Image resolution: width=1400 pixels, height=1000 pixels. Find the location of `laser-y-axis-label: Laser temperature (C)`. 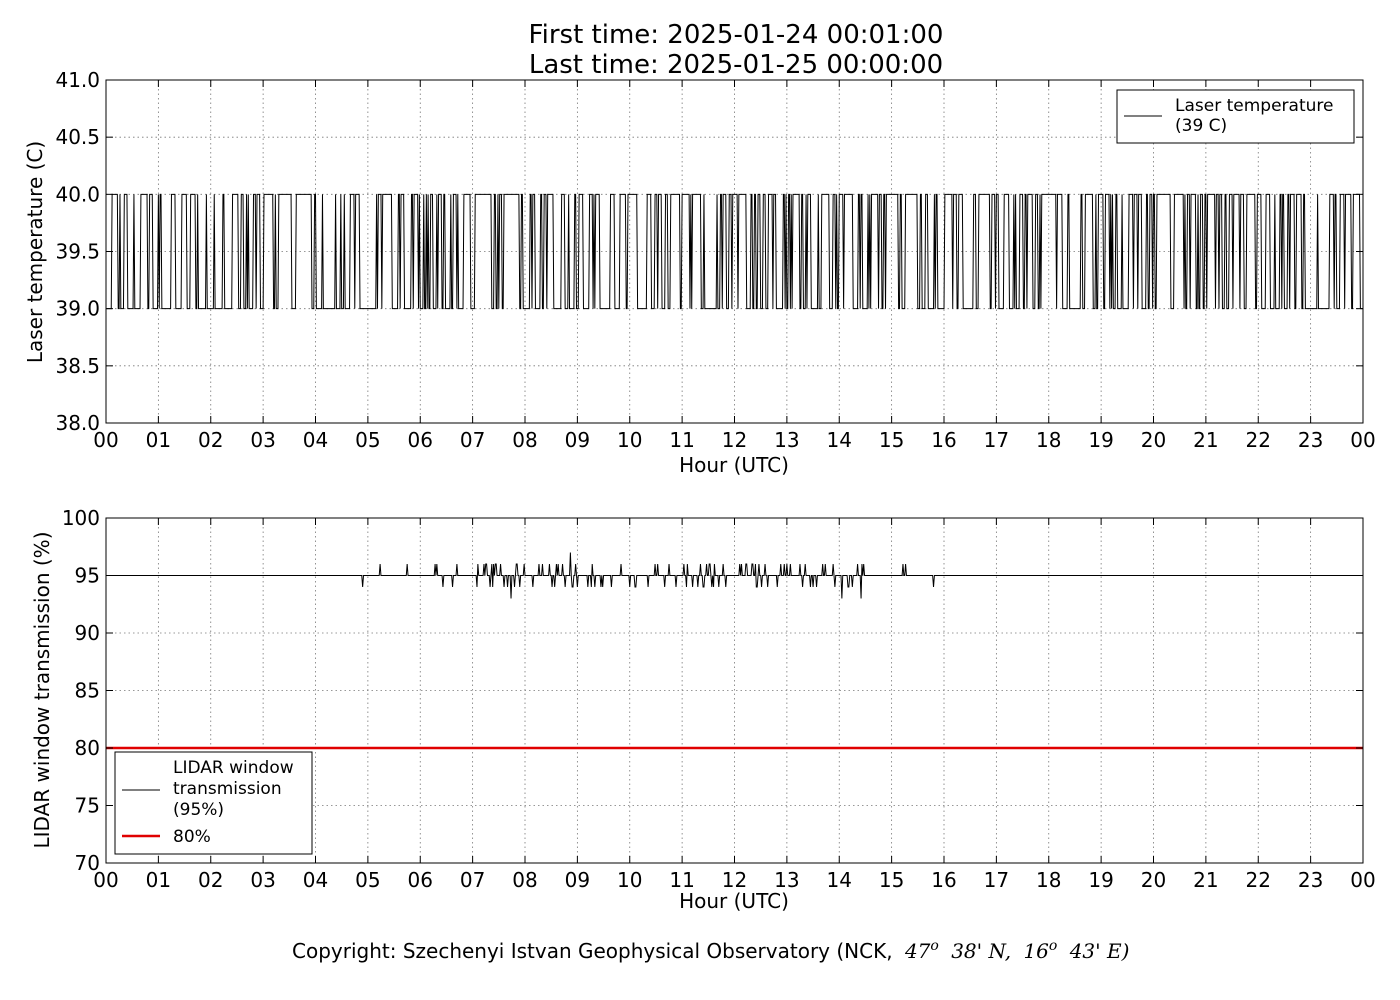

laser-y-axis-label: Laser temperature (C) is located at coordinates (35, 252).